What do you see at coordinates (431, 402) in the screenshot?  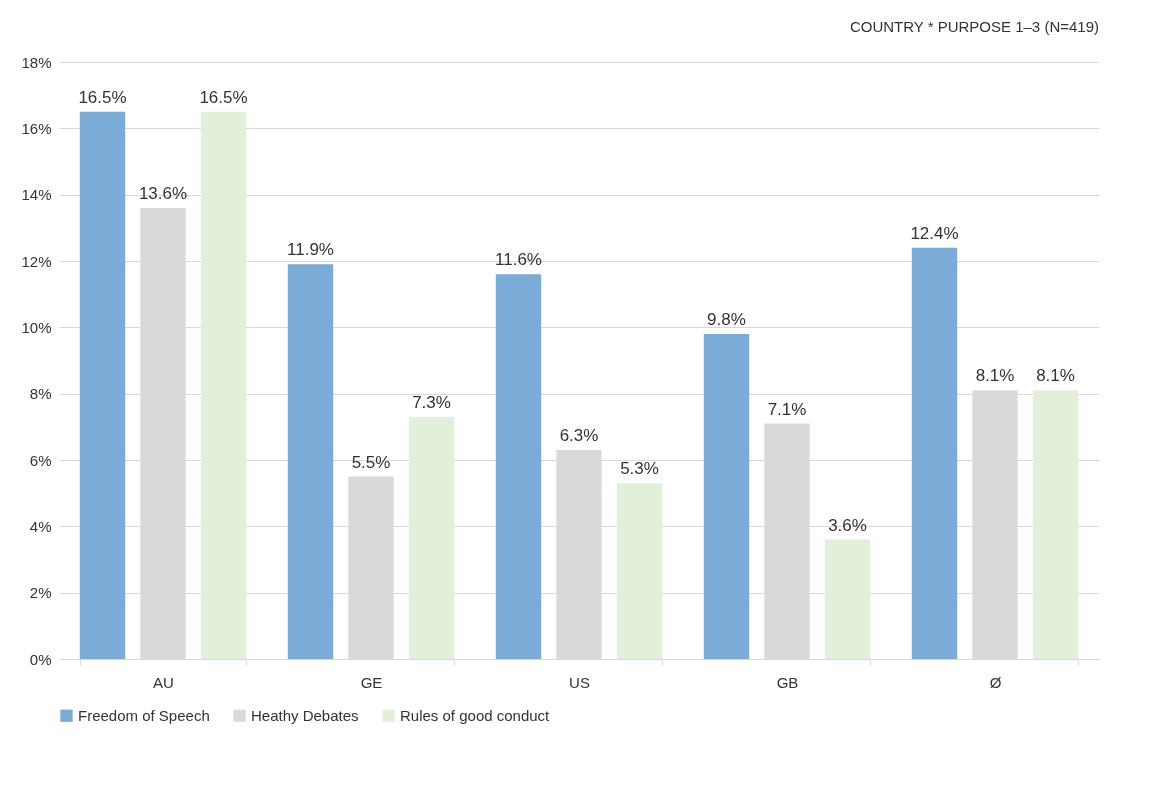 I see `data-label: 7.3%` at bounding box center [431, 402].